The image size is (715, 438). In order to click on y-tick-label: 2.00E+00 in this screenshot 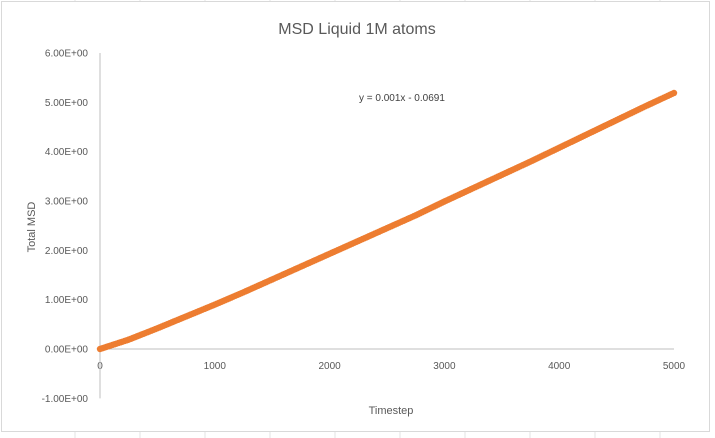, I will do `click(67, 251)`.